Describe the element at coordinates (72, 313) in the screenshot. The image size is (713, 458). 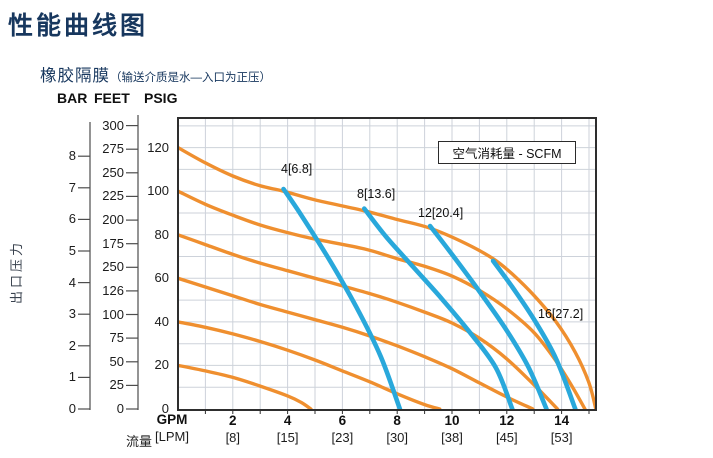
I see `bar-tick-label: 3` at that location.